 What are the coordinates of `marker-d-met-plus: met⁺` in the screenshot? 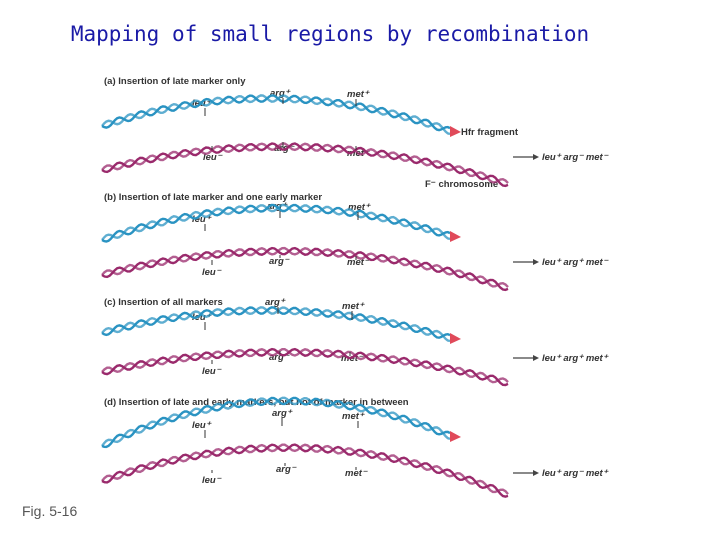 It's located at (353, 416).